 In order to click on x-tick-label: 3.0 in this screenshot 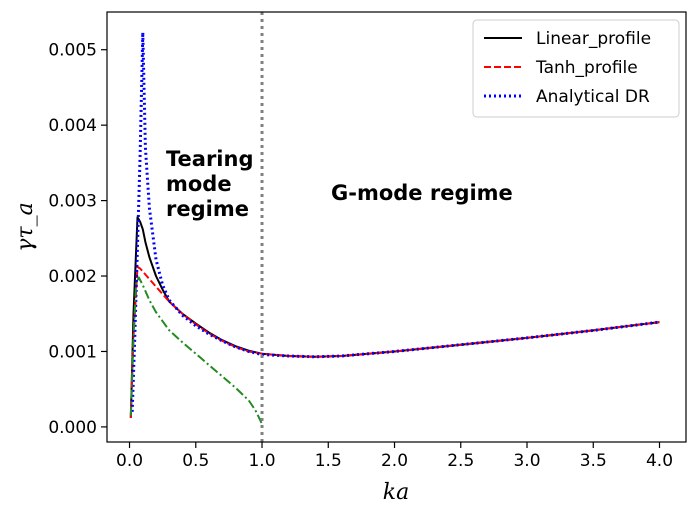, I will do `click(526, 461)`.